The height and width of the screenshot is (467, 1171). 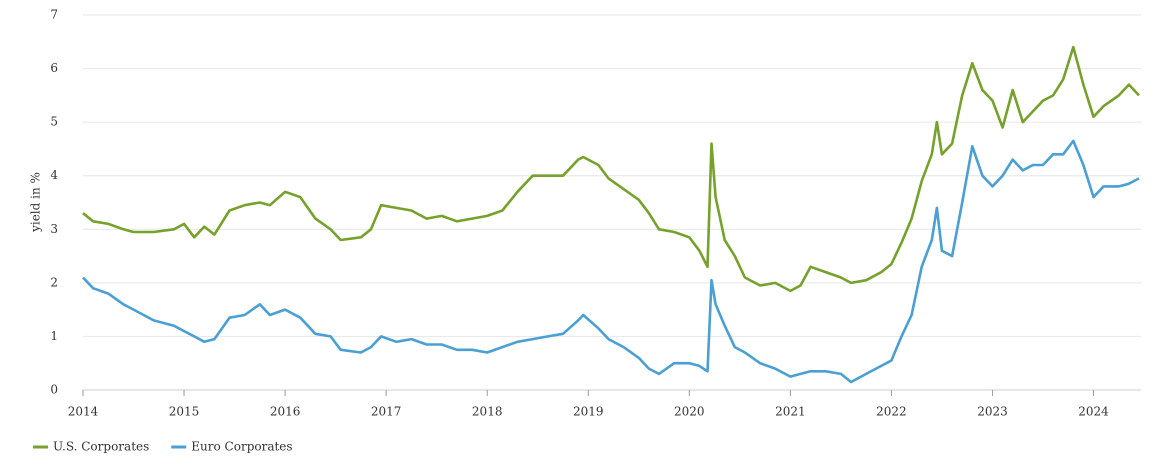 I want to click on x-tick-label: 2015, so click(x=184, y=412).